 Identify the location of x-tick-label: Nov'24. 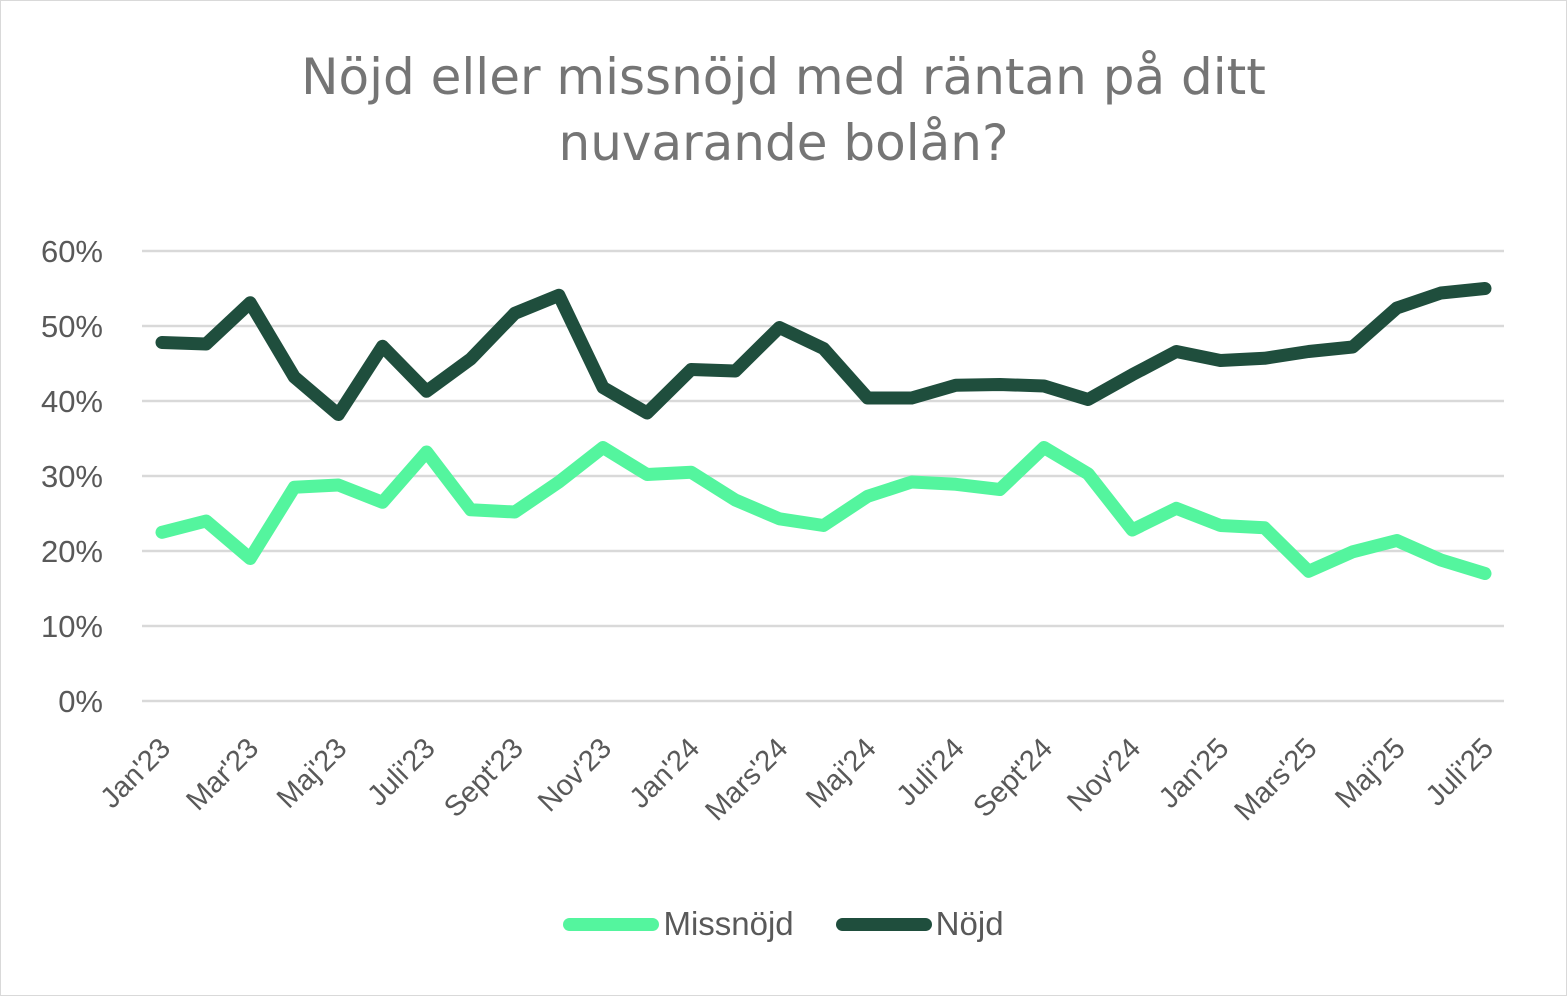
(1104, 775).